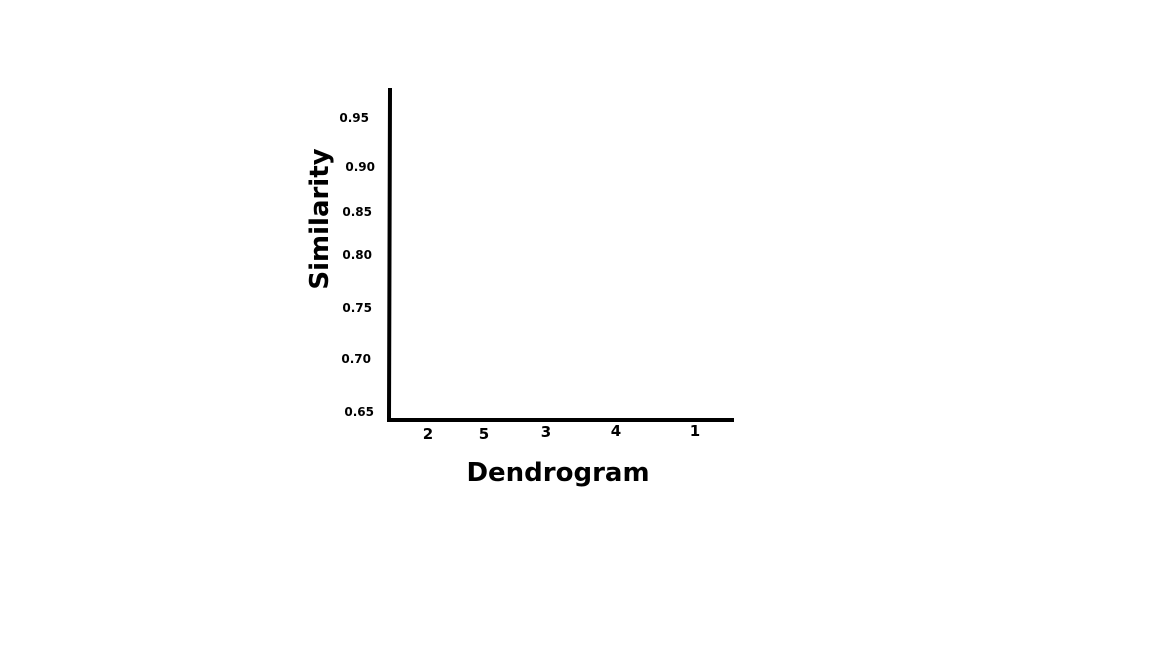  Describe the element at coordinates (360, 167) in the screenshot. I see `y-tick-label: 0.90` at that location.